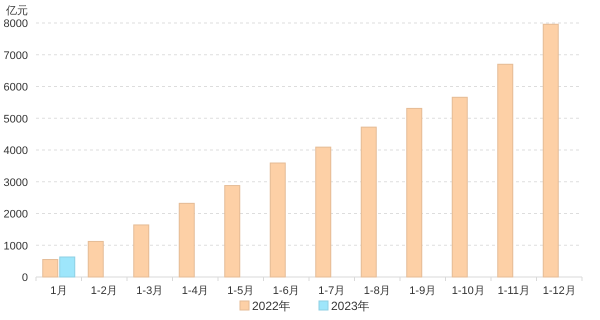 The image size is (600, 320). What do you see at coordinates (59, 291) in the screenshot?
I see `x-tick-label: 1月` at bounding box center [59, 291].